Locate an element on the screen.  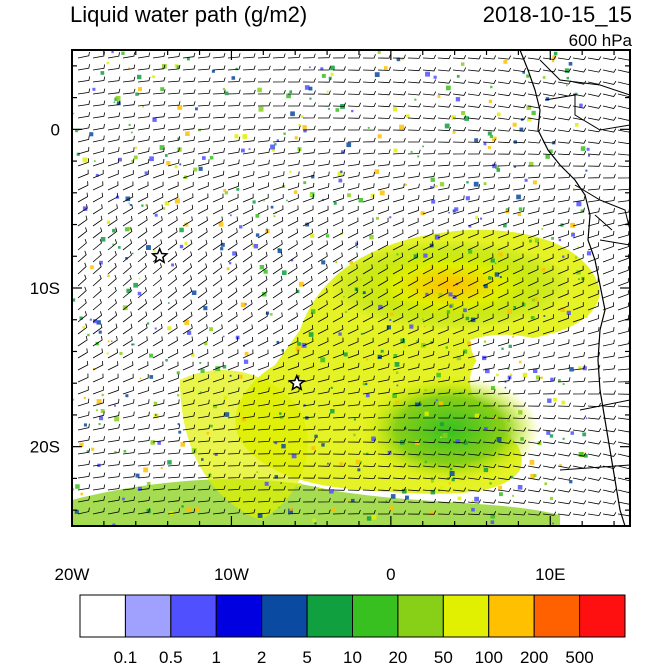
colorbar-label: 0.1 is located at coordinates (126, 657).